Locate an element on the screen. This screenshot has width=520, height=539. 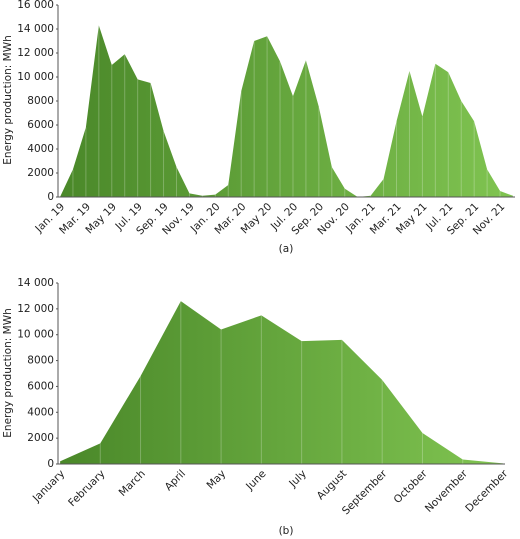
x-tick-label: June is located at coordinates (255, 480).